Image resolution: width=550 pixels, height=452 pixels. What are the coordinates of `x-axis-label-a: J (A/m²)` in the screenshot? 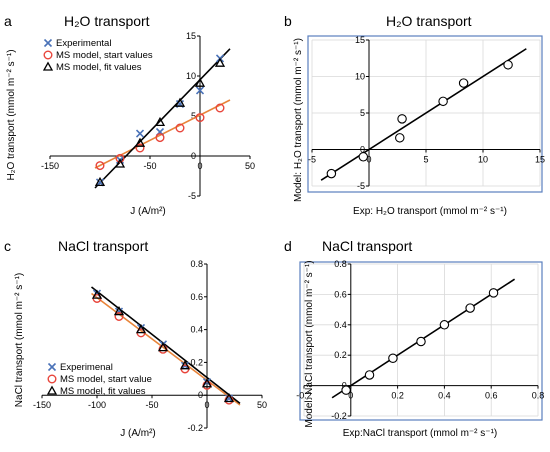 It's located at (148, 211).